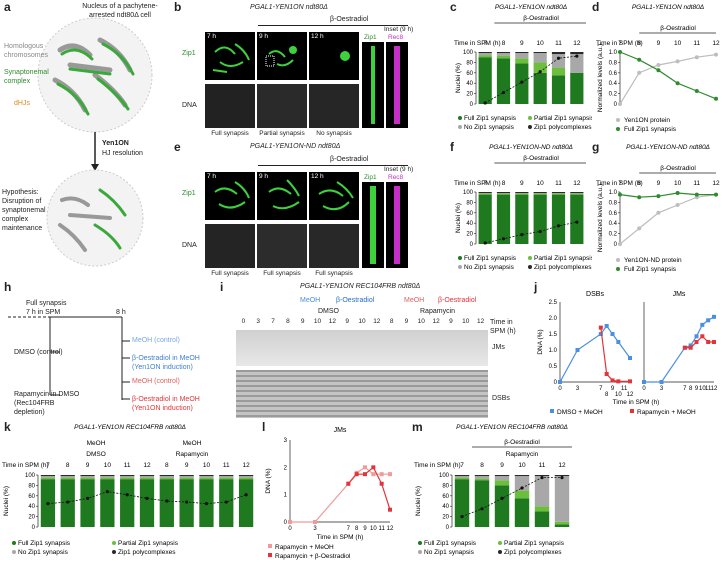  What do you see at coordinates (22, 103) in the screenshot?
I see `label-dhjs: dHJs` at bounding box center [22, 103].